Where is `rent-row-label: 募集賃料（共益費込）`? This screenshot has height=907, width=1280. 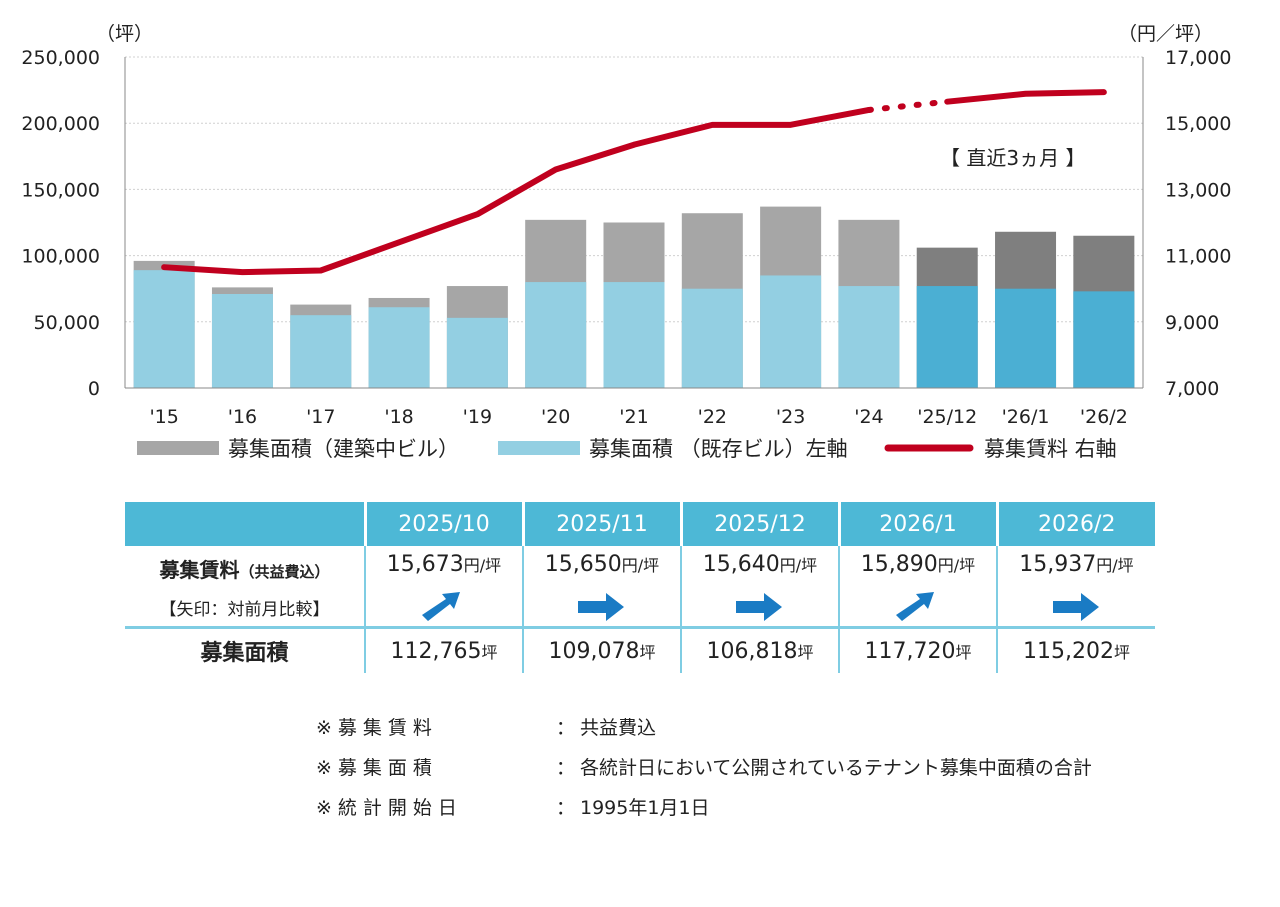 rent-row-label: 募集賃料（共益費込） is located at coordinates (244, 570).